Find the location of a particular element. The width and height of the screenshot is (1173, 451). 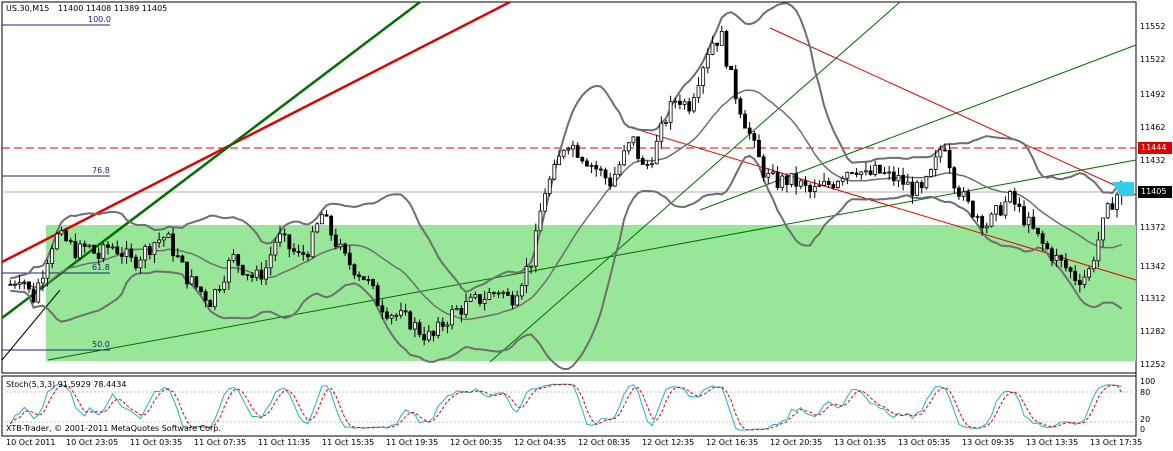

time-tick: 12 Oct 16:35 is located at coordinates (732, 442).